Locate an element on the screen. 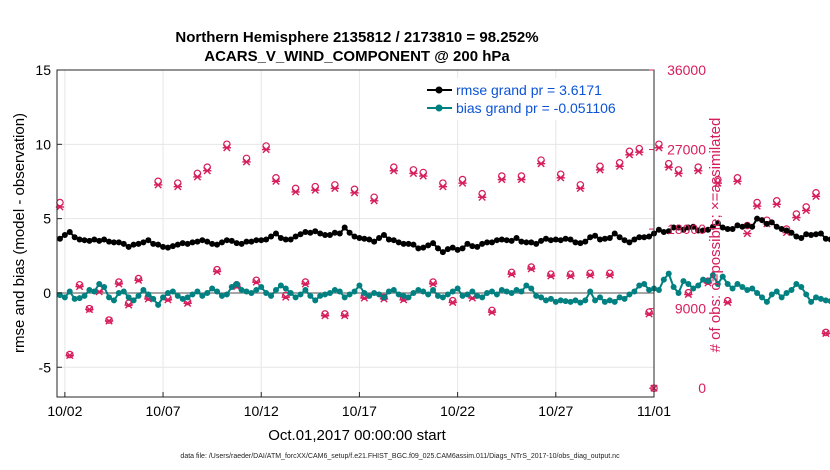  legend-bias-label: bias grand pr = -0.051106 is located at coordinates (536, 108).